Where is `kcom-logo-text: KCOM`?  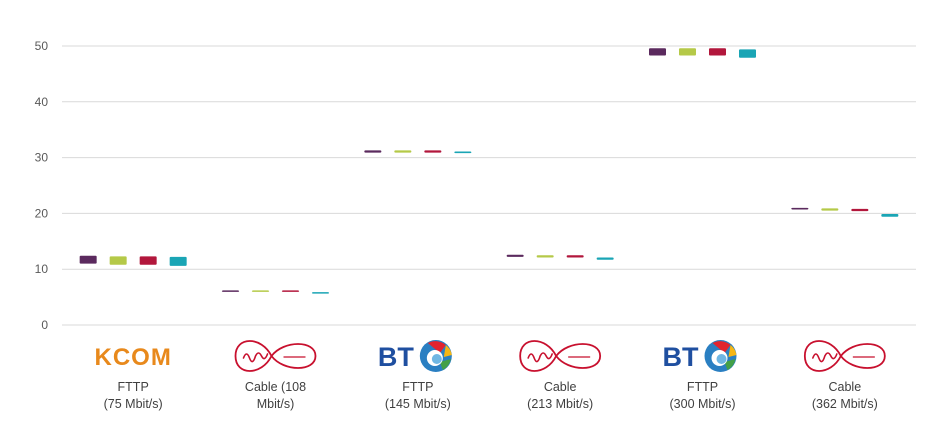 kcom-logo-text: KCOM is located at coordinates (133, 357).